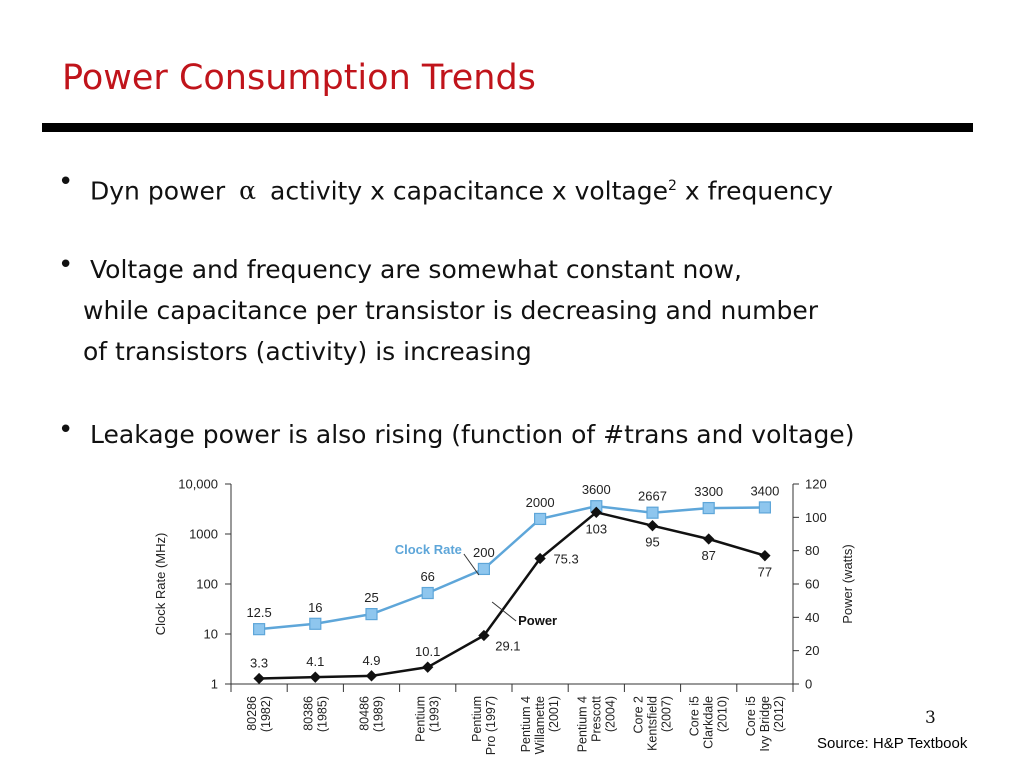 The image size is (1024, 768). What do you see at coordinates (847, 583) in the screenshot?
I see `right-axis-title: Power (watts)` at bounding box center [847, 583].